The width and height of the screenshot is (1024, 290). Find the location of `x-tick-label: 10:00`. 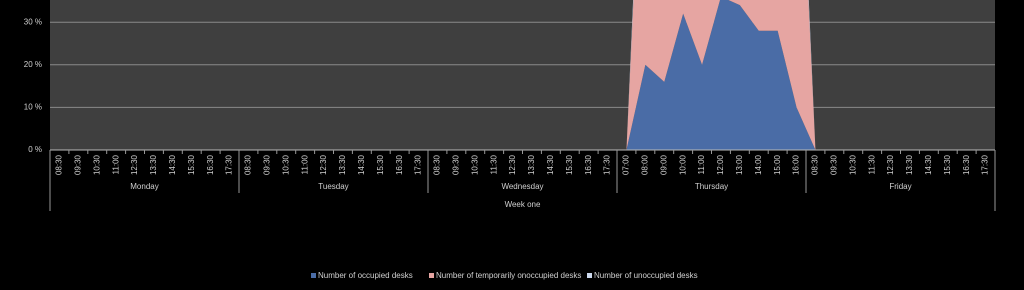

x-tick-label: 10:00 is located at coordinates (682, 164).